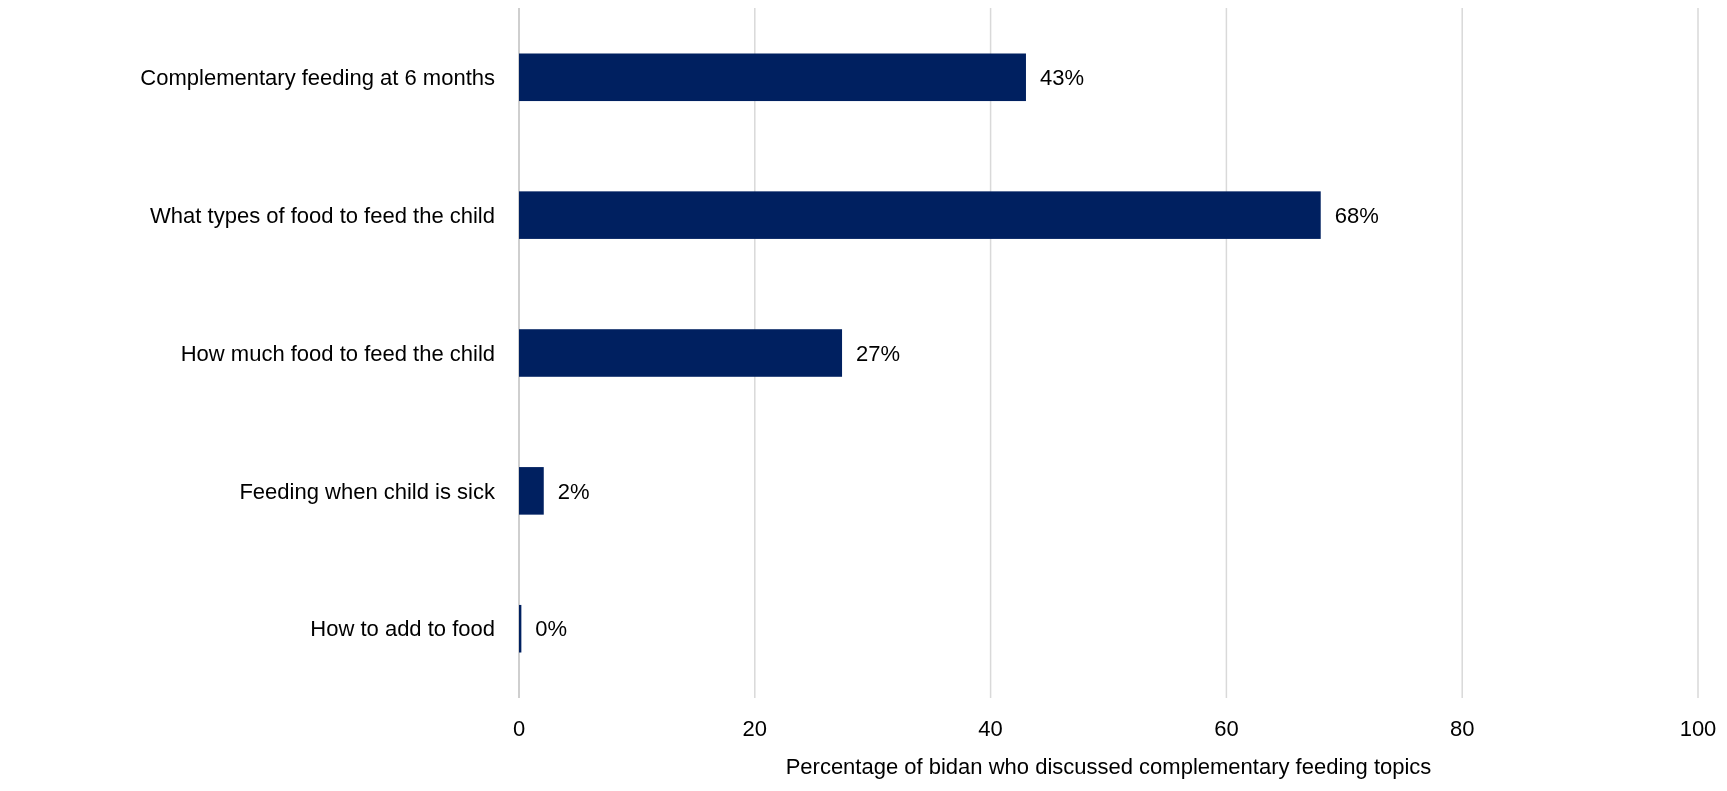 This screenshot has height=791, width=1727. I want to click on data-label: 43%, so click(1062, 77).